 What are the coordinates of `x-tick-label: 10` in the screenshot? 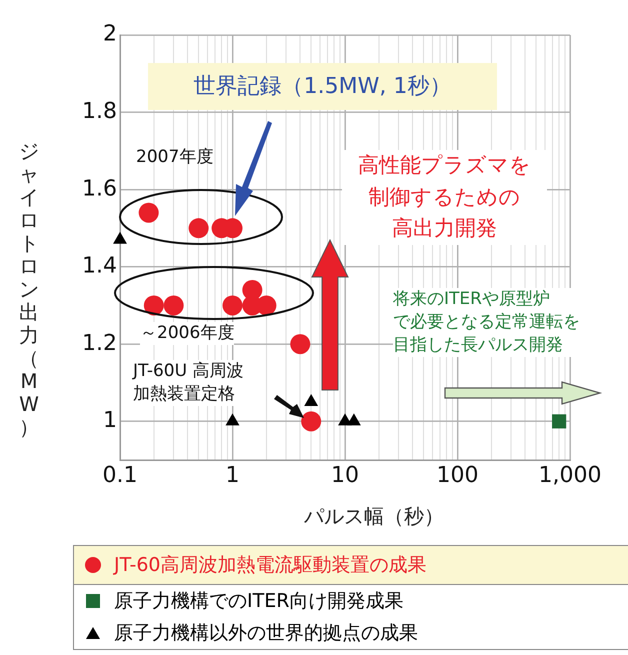 It's located at (345, 475).